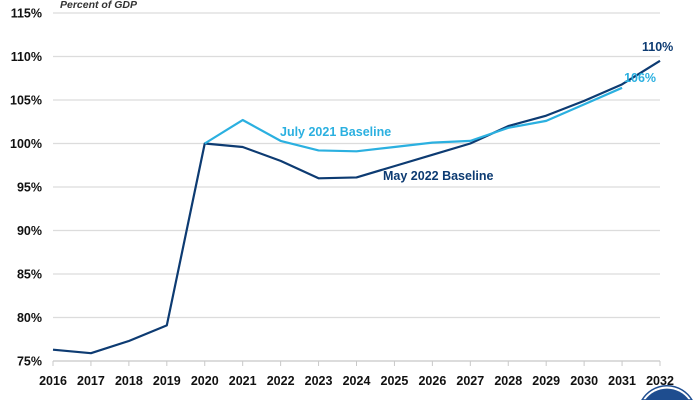 The width and height of the screenshot is (700, 400). Describe the element at coordinates (53, 381) in the screenshot. I see `x-tick-label: 2016` at that location.